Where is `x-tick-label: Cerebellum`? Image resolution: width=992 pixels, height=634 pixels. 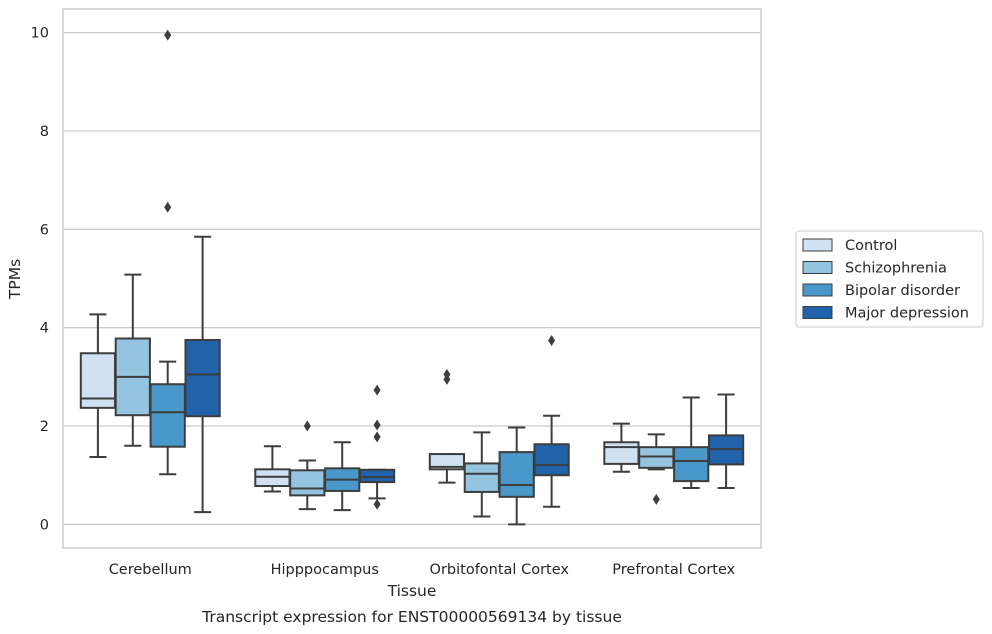 x-tick-label: Cerebellum is located at coordinates (150, 570).